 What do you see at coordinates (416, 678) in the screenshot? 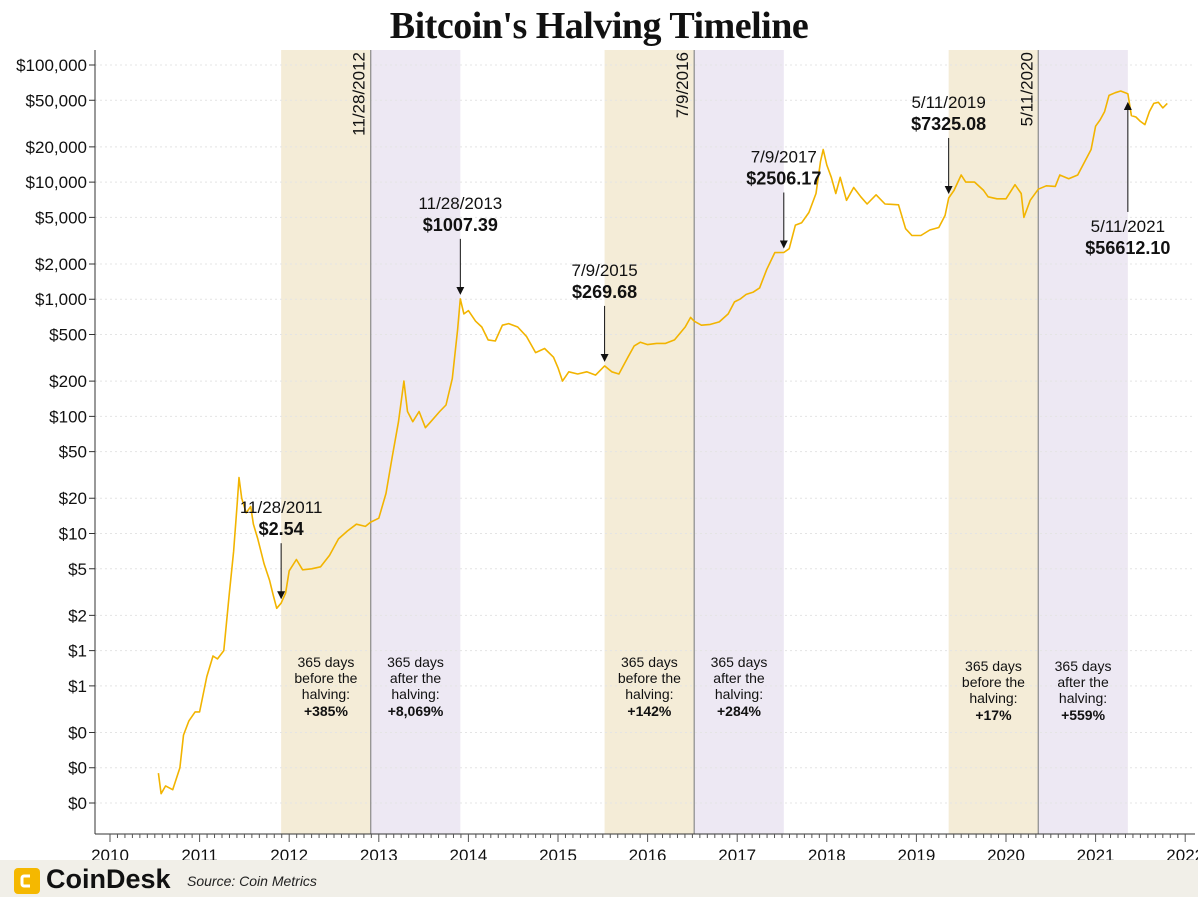
I see `band-text-1-1: after the` at bounding box center [416, 678].